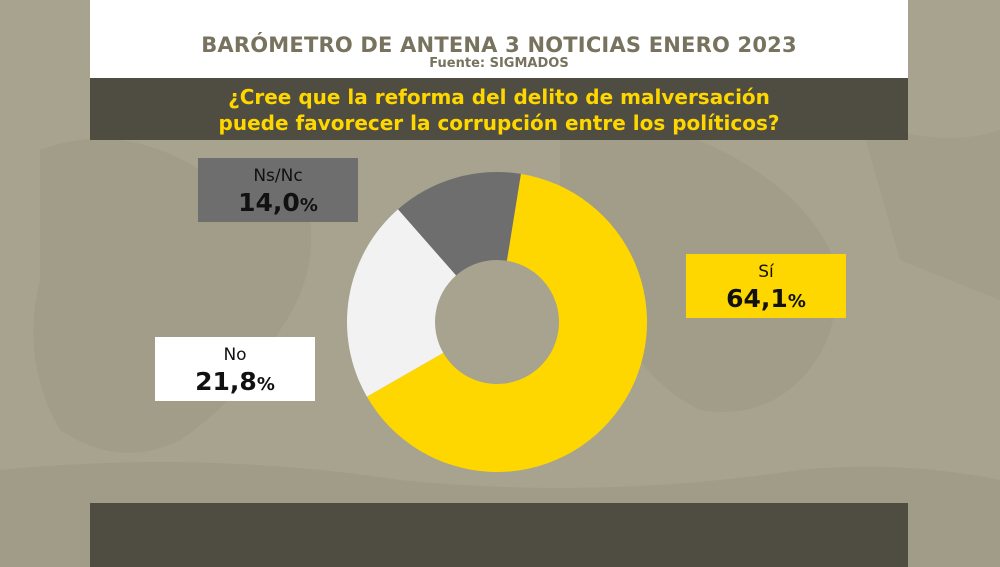 The image size is (1000, 567). I want to click on label-box-no: No 21,8%, so click(235, 369).